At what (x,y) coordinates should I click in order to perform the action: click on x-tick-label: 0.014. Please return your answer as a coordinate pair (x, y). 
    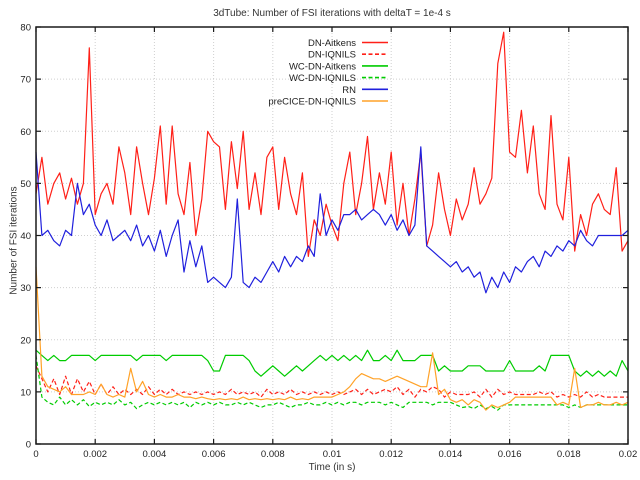
    Looking at the image, I should click on (451, 454).